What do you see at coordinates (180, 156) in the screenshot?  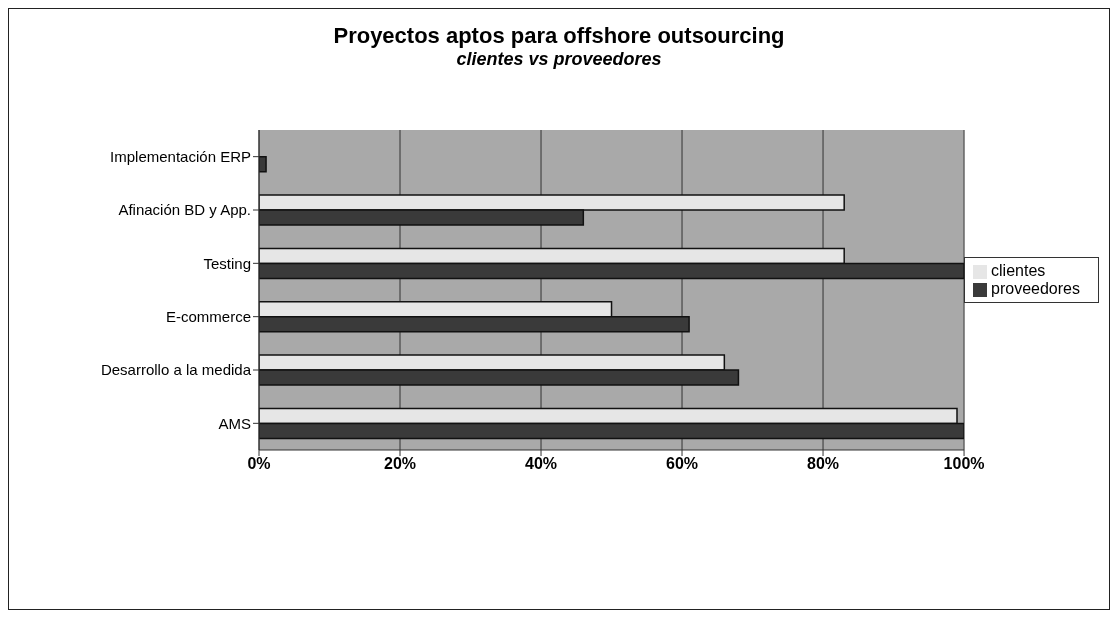 I see `y-tick-label: Implementación ERP` at bounding box center [180, 156].